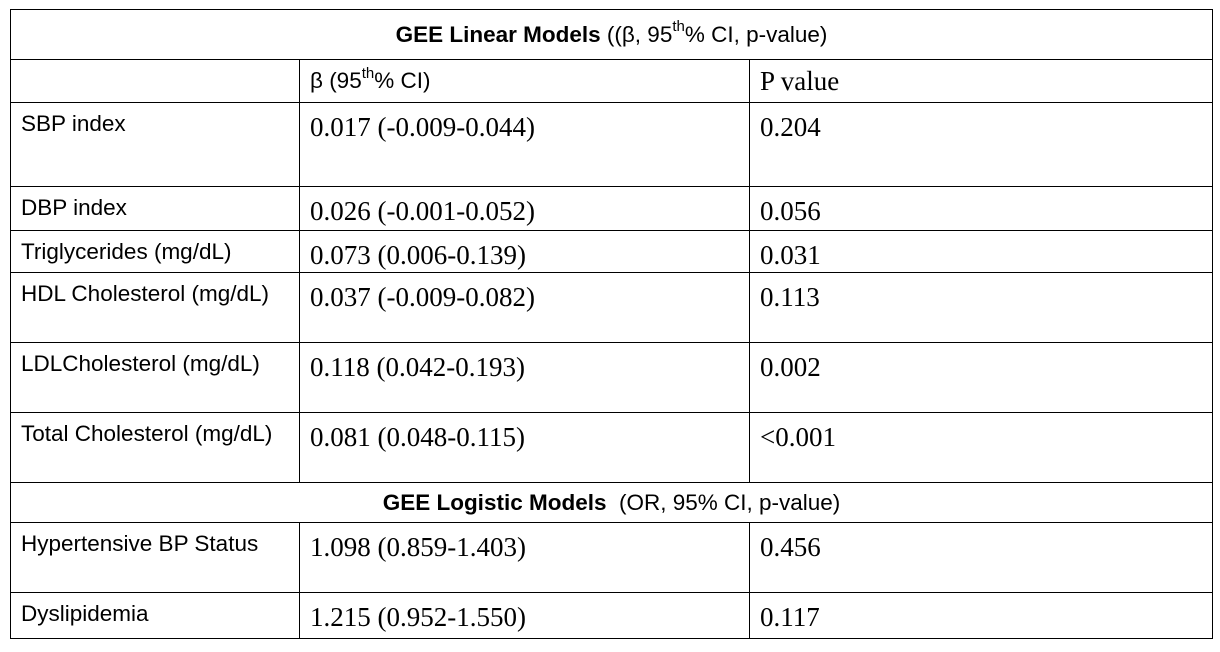 This screenshot has height=652, width=1220. Describe the element at coordinates (981, 447) in the screenshot. I see `row-p: <0.001` at that location.